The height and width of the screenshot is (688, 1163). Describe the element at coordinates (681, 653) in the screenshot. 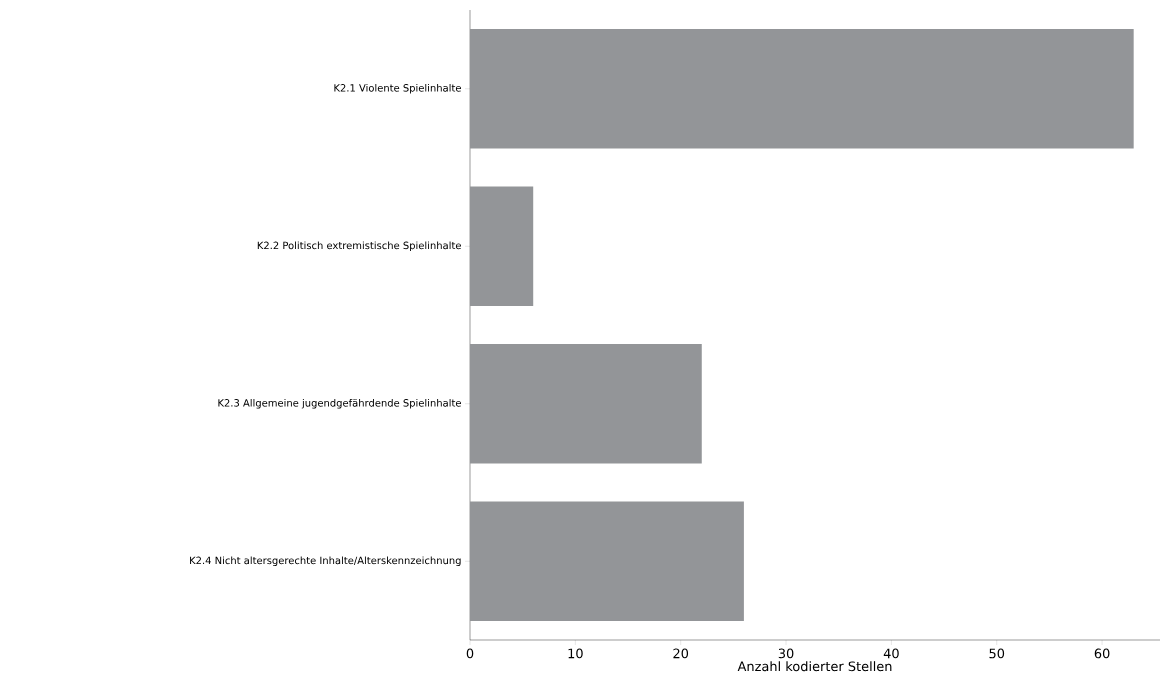

I see `x-tick-label: 20` at that location.